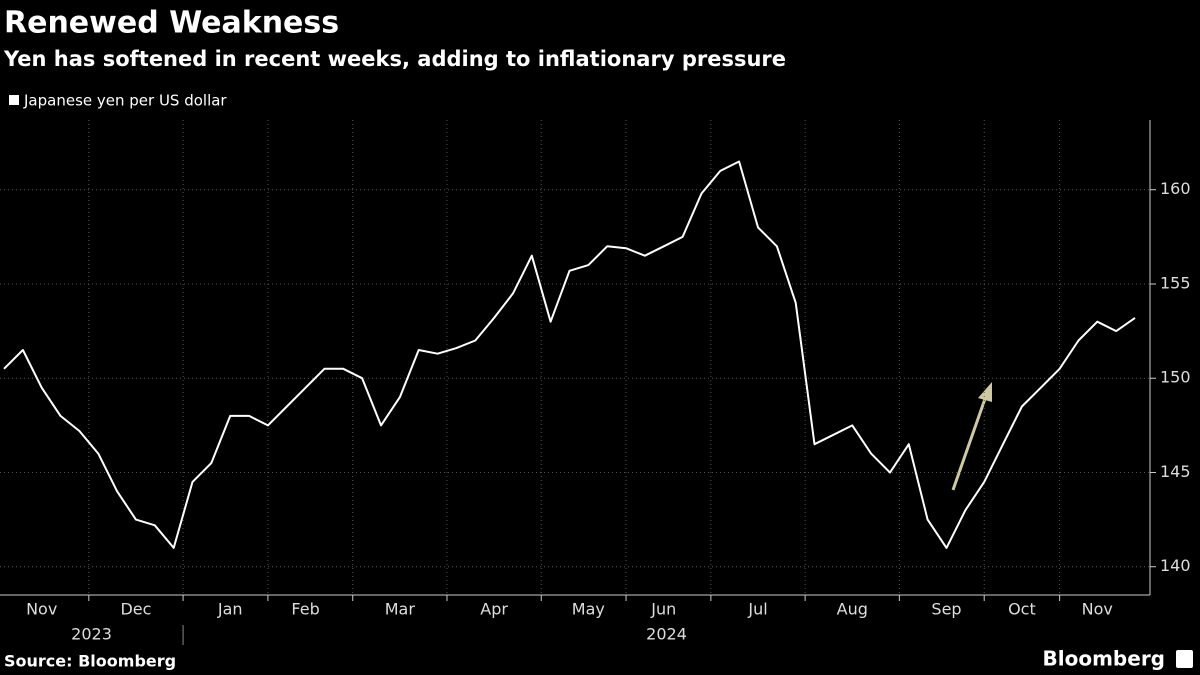 This screenshot has width=1200, height=675. I want to click on x-tick-label: Apr, so click(494, 609).